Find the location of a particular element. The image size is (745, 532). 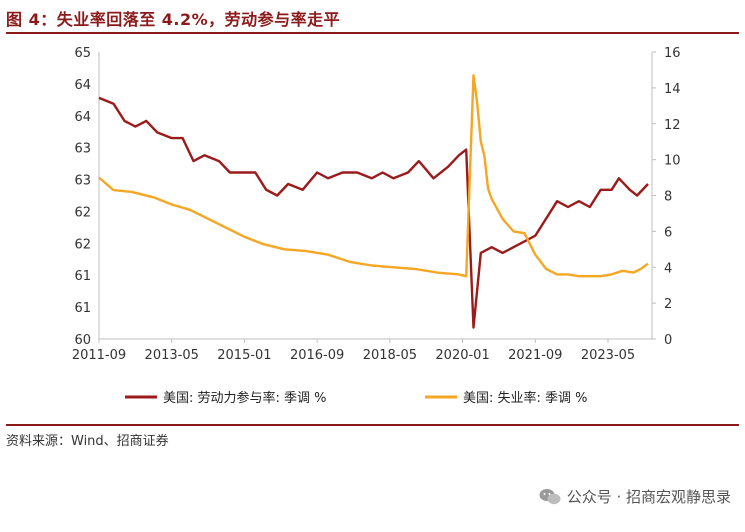

wechat-icon is located at coordinates (550, 496).